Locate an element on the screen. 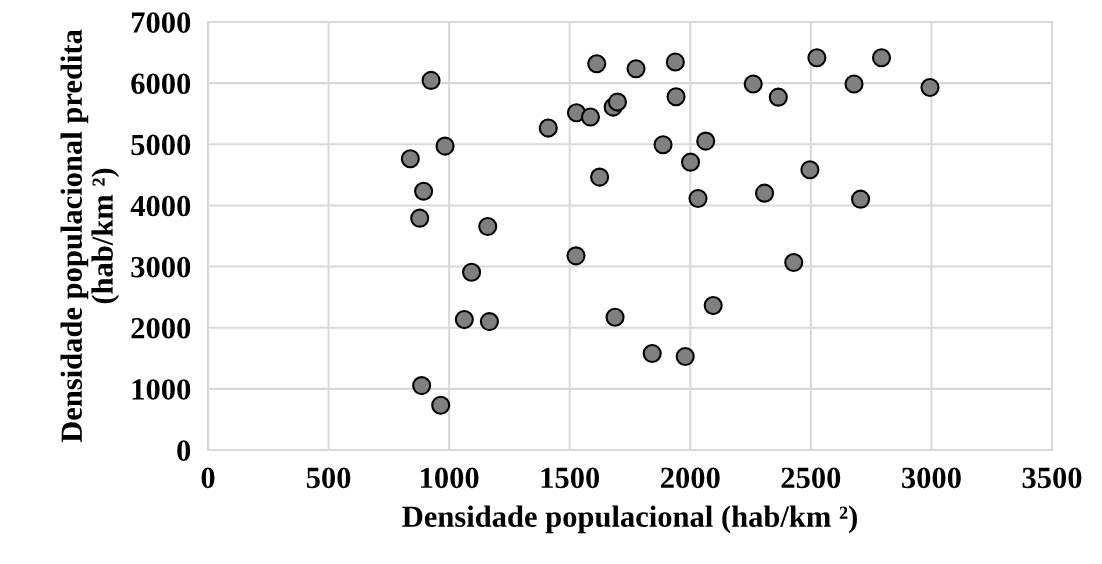  x-tick-label: 3500 is located at coordinates (1052, 478).